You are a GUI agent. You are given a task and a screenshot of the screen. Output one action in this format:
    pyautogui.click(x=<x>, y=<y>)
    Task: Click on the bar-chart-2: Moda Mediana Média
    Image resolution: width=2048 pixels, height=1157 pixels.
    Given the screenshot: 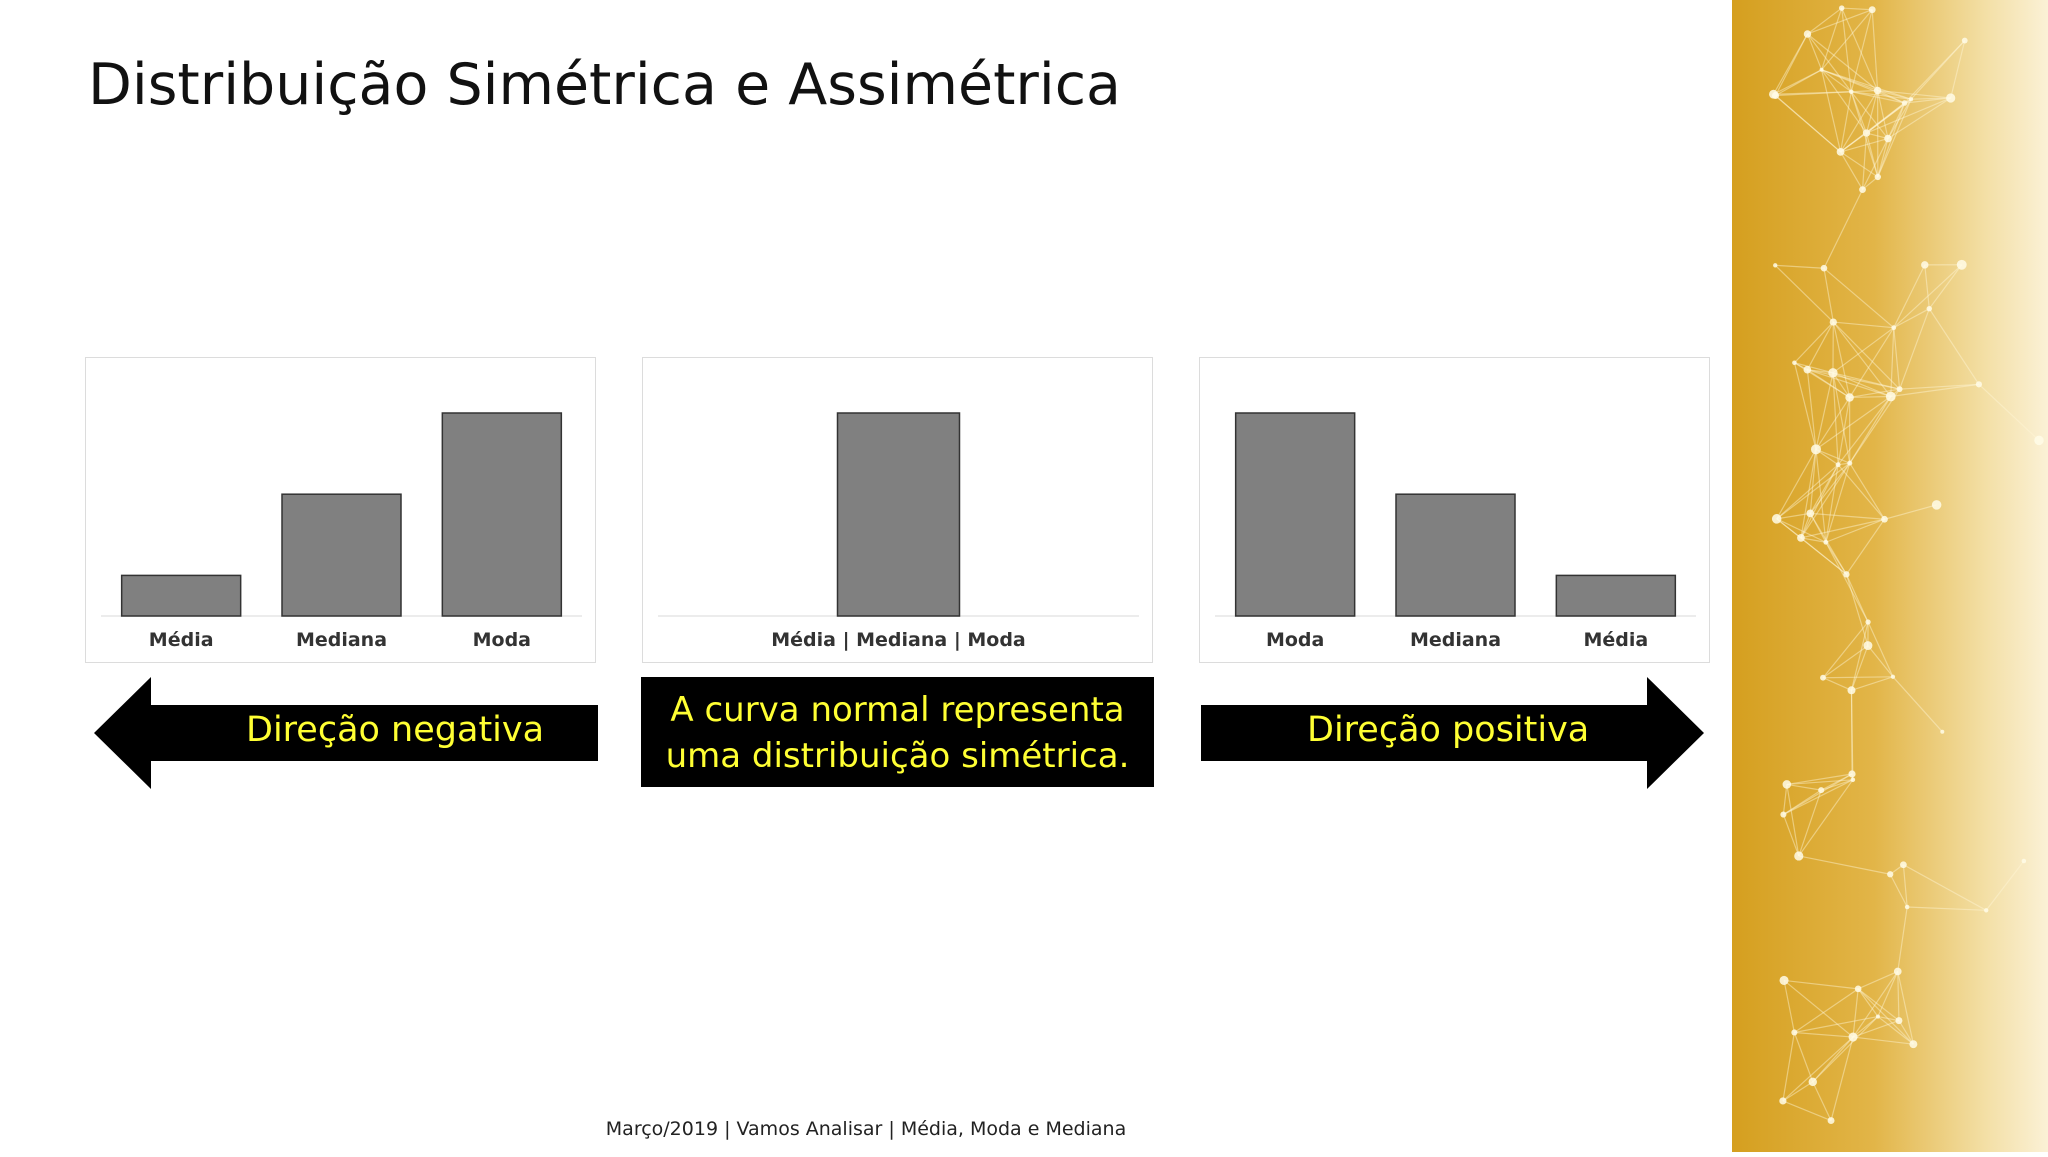 What is the action you would take?
    pyautogui.click(x=1455, y=511)
    